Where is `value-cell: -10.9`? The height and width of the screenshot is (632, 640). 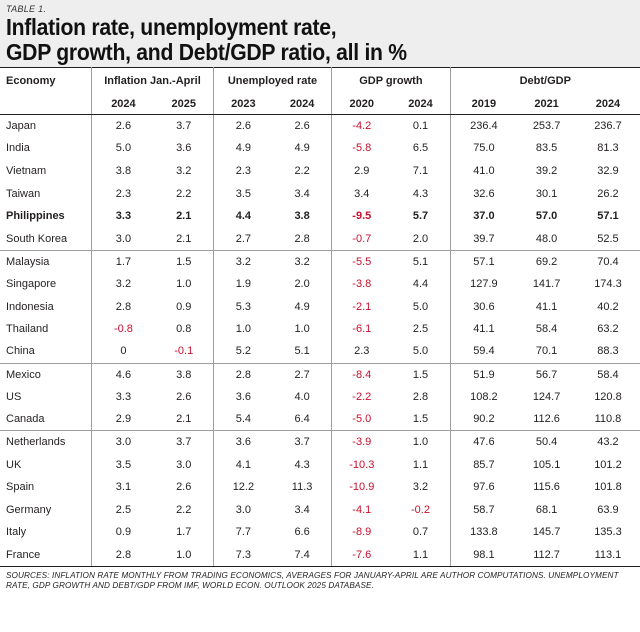 value-cell: -10.9 is located at coordinates (361, 487).